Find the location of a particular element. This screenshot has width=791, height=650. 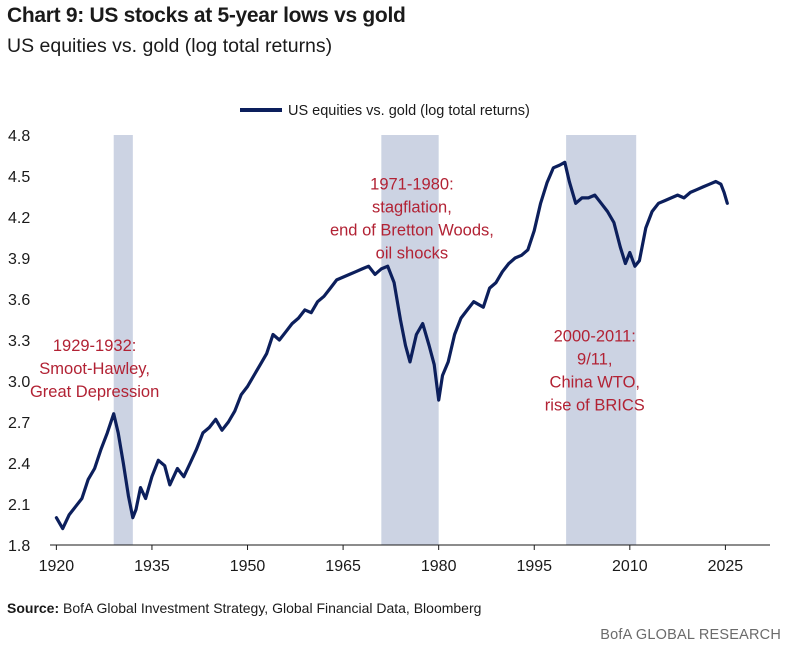

annotation-line: stagflation, is located at coordinates (412, 208).